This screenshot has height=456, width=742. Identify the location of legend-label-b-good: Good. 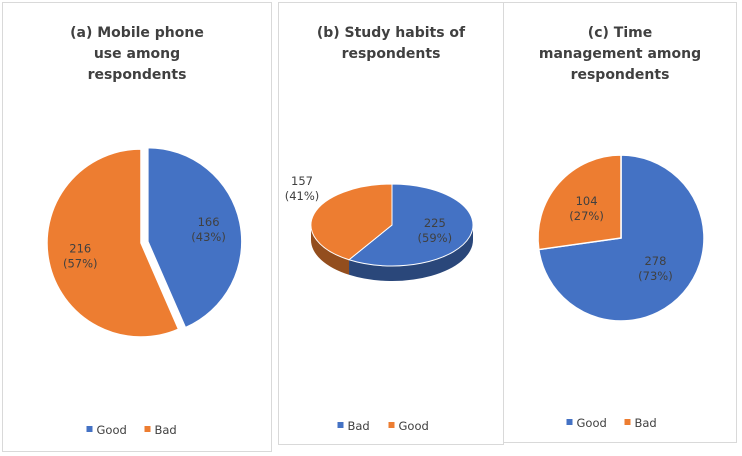
(414, 426).